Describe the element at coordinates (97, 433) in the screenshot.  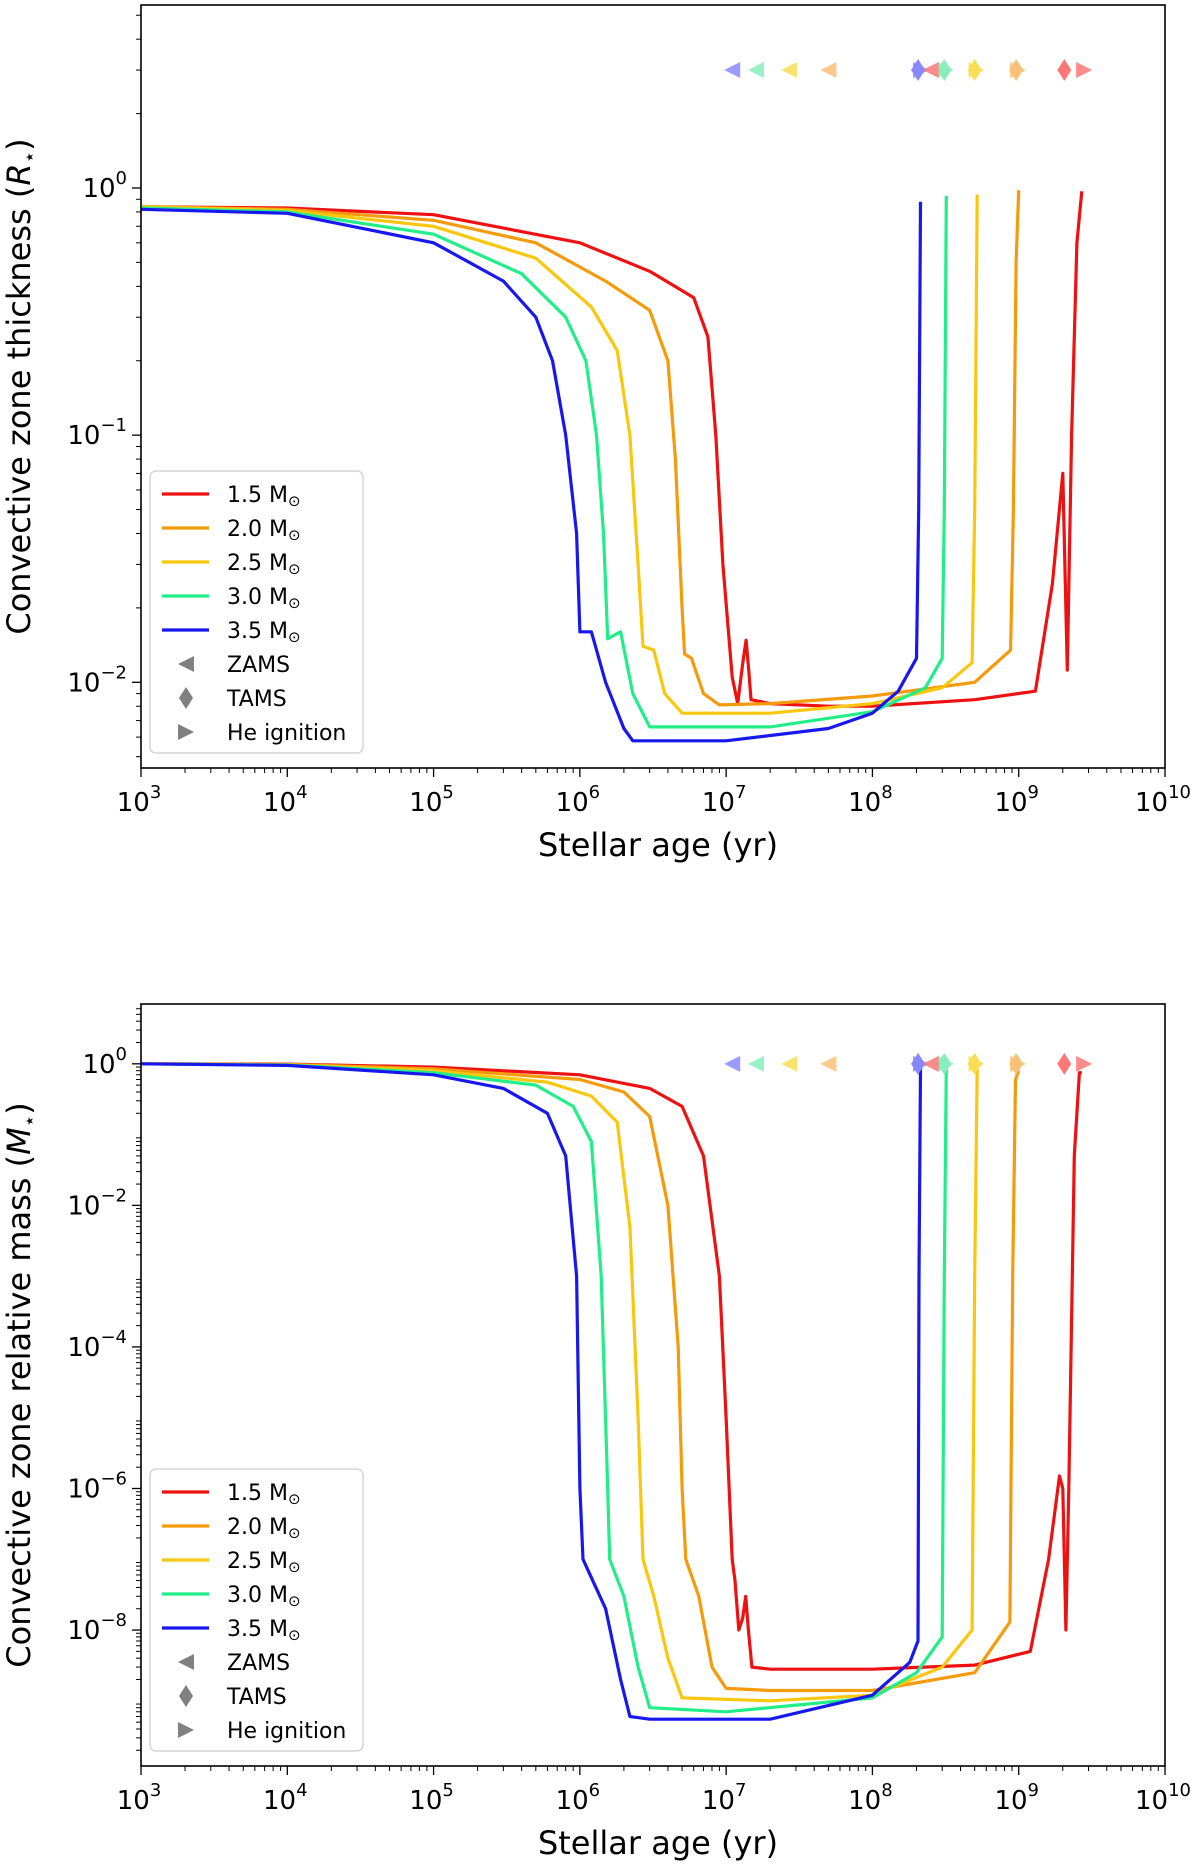
I see `y-tick-label: 10⁻¹` at that location.